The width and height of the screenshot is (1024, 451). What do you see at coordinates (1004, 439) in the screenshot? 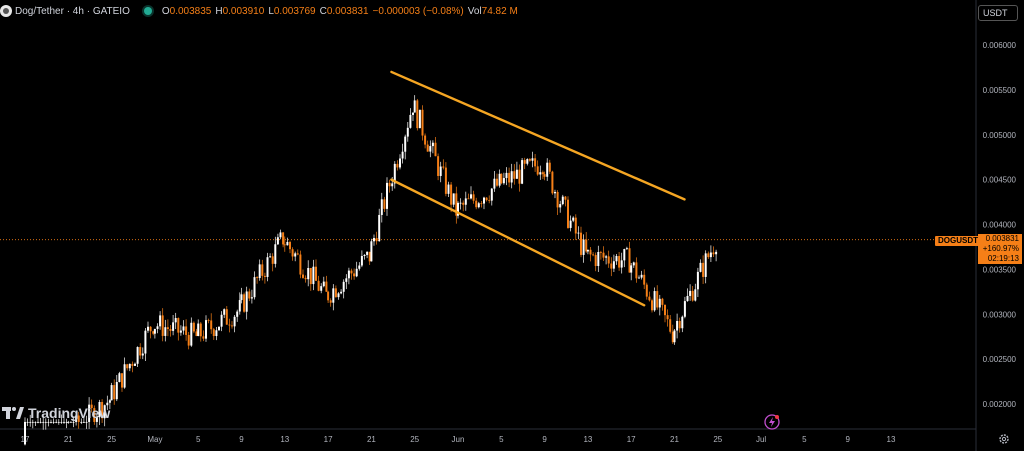
I see `gear-icon` at bounding box center [1004, 439].